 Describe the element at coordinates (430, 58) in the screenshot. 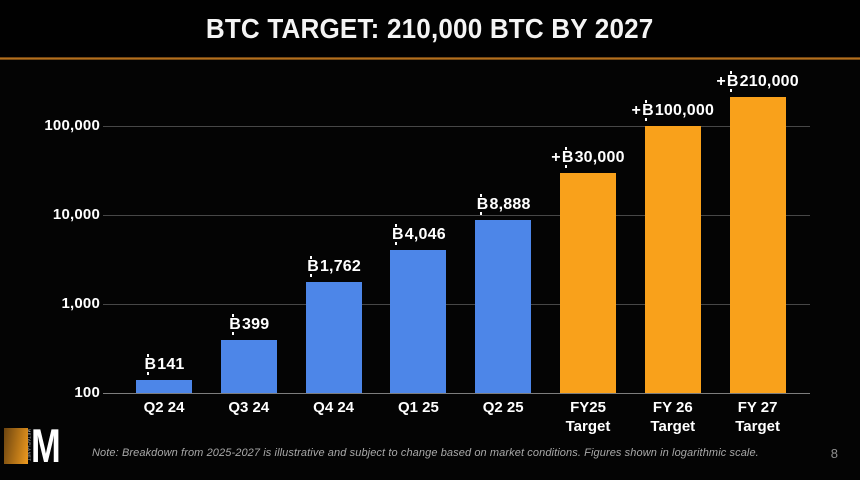

I see `header-divider` at that location.